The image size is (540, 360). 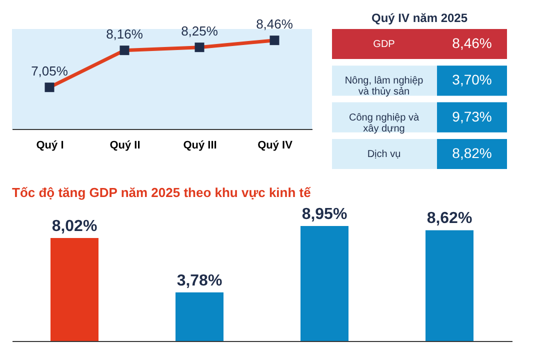 What do you see at coordinates (75, 226) in the screenshot?
I see `data-label: 8,02%` at bounding box center [75, 226].